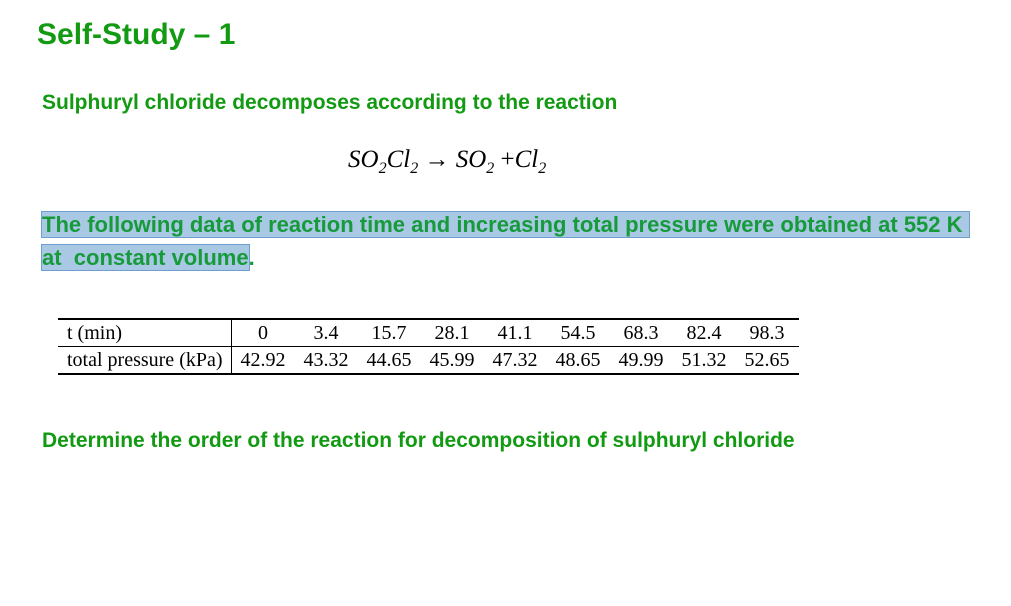 The height and width of the screenshot is (606, 1011). I want to click on table-cell: 45.99, so click(452, 360).